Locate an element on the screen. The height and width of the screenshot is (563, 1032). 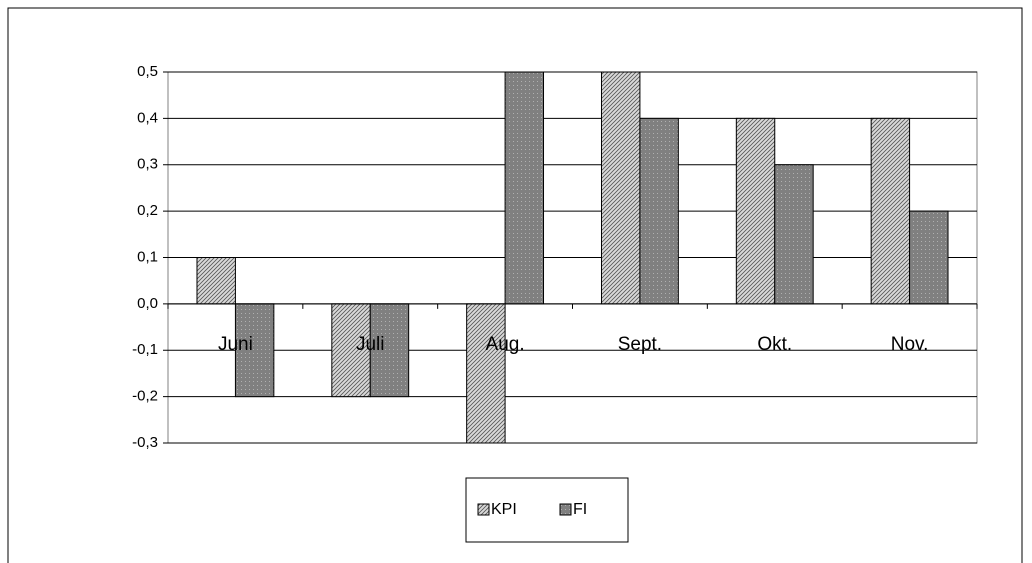
x-tick-label: Juli is located at coordinates (370, 344).